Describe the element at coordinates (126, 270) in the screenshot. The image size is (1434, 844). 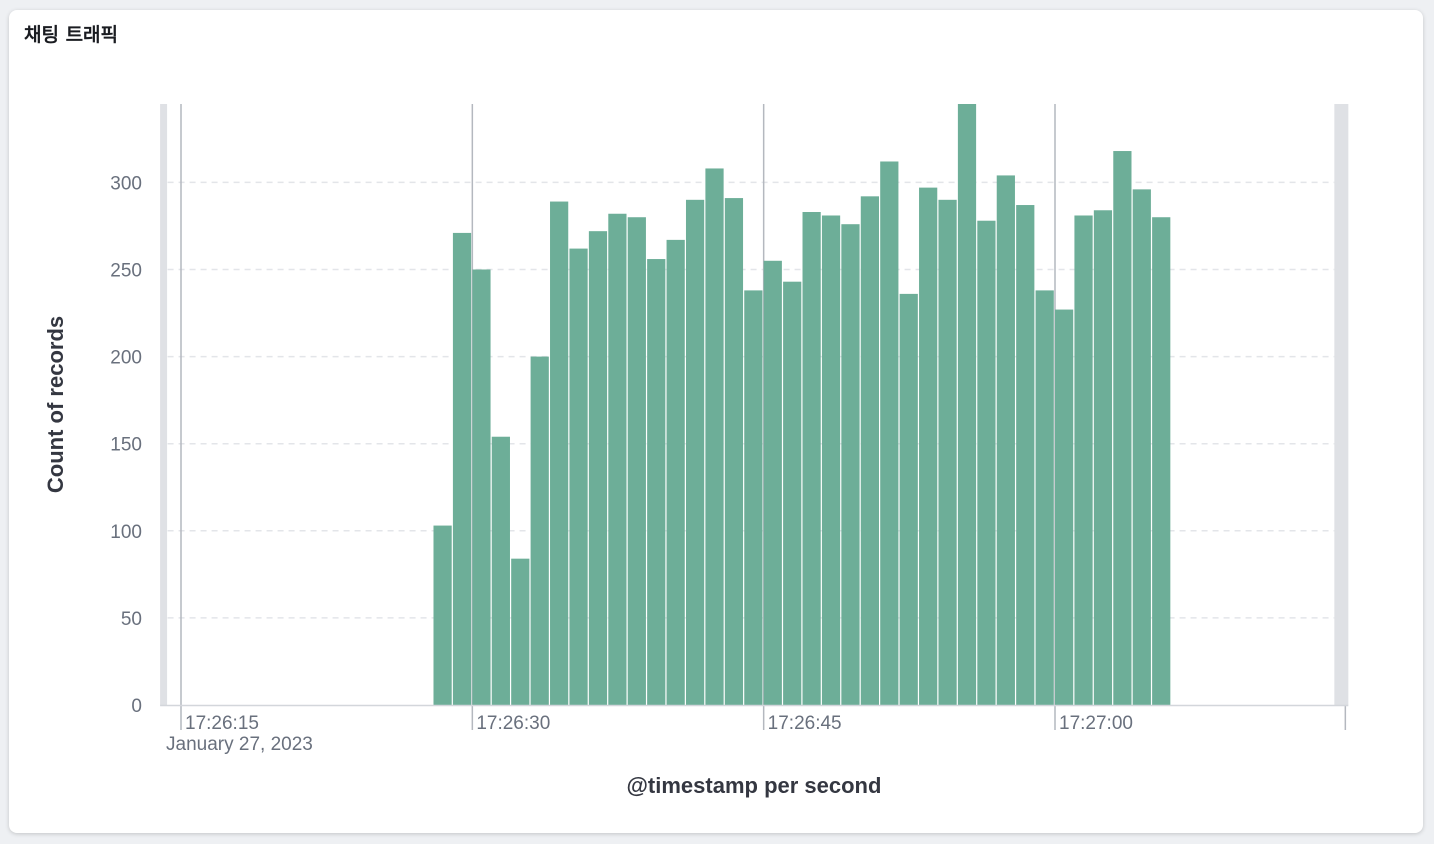
I see `y-tick-label: 250` at that location.